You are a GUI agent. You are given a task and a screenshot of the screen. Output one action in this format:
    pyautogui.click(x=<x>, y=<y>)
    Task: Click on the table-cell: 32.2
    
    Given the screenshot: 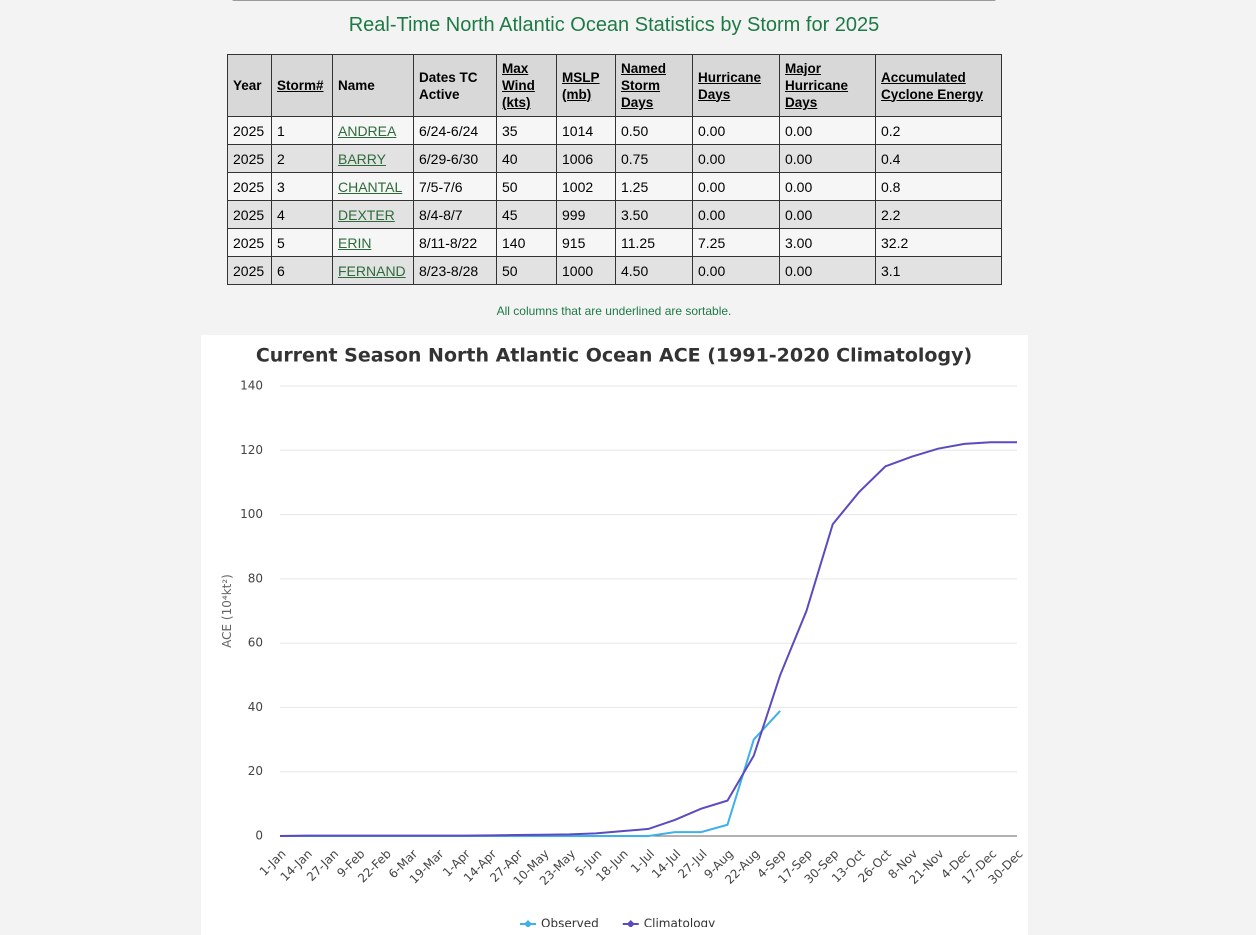 What is the action you would take?
    pyautogui.click(x=938, y=242)
    